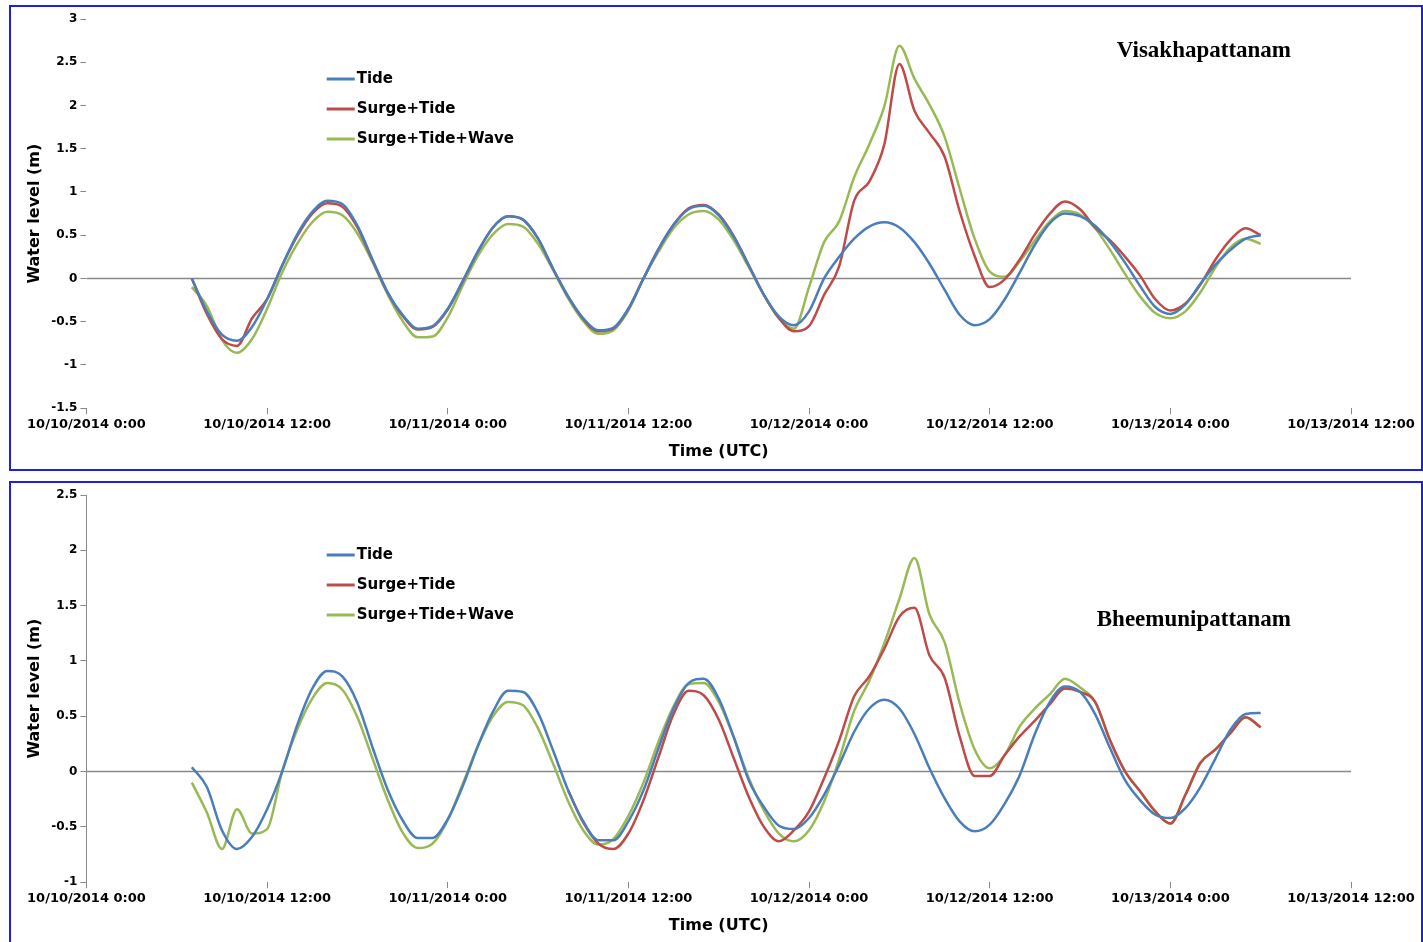 Image resolution: width=1423 pixels, height=942 pixels. What do you see at coordinates (64, 407) in the screenshot?
I see `y-tick-label: -1.5` at bounding box center [64, 407].